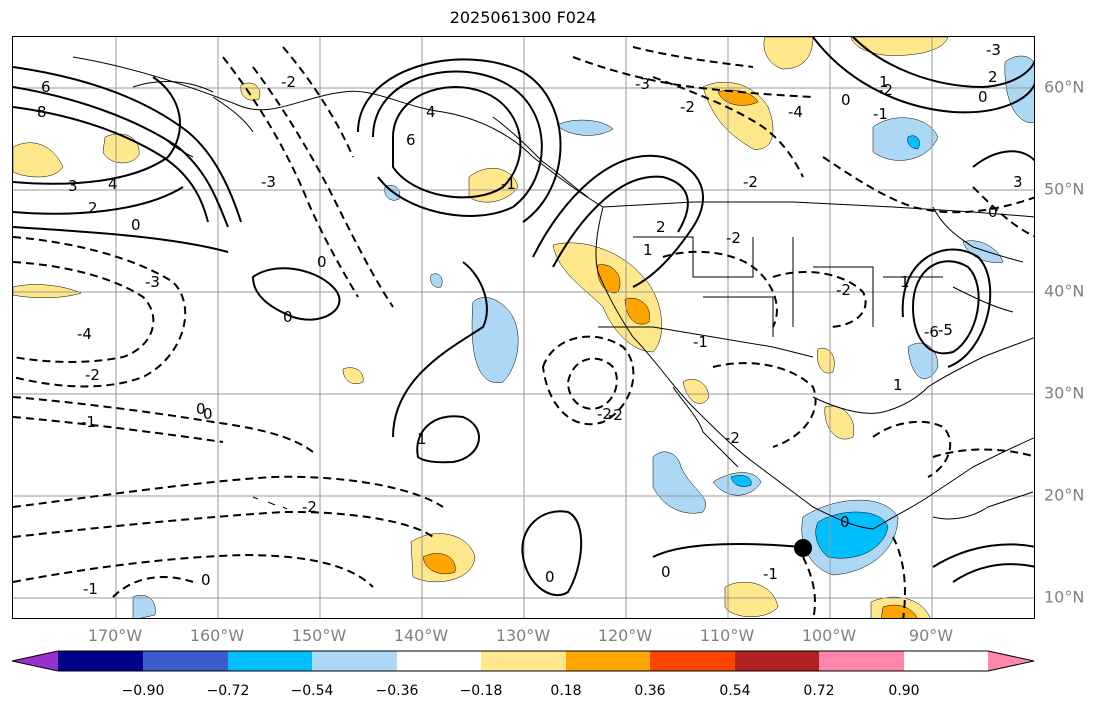  Describe the element at coordinates (1064, 393) in the screenshot. I see `lat-label: 30°N` at that location.